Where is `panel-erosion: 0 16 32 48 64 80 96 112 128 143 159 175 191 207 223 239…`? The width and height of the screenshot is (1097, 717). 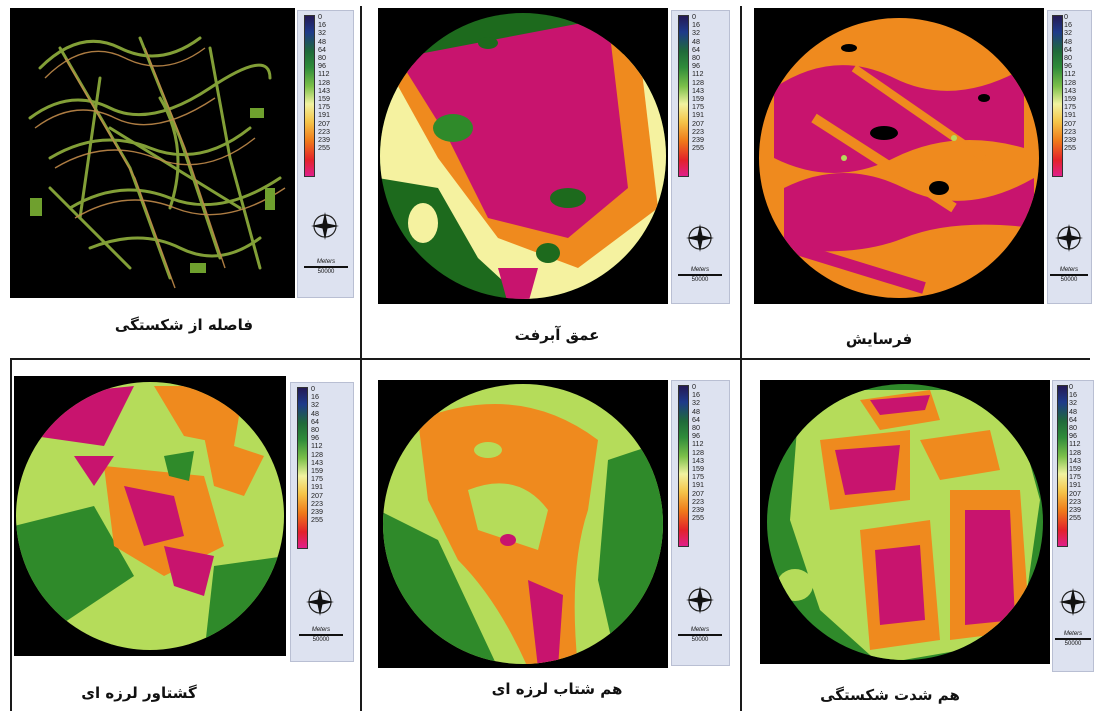 panel-erosion: 0 16 32 48 64 80 96 112 128 143 159 175 191 207 223 239… is located at coordinates (923, 182).